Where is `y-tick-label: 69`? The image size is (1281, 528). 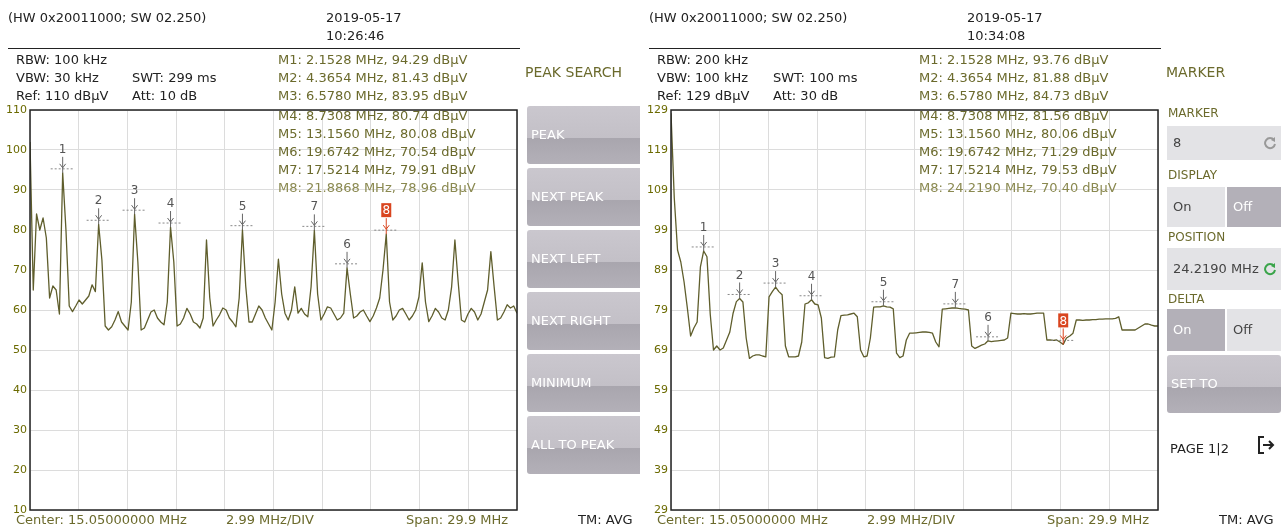
y-tick-label: 69 is located at coordinates (661, 349).